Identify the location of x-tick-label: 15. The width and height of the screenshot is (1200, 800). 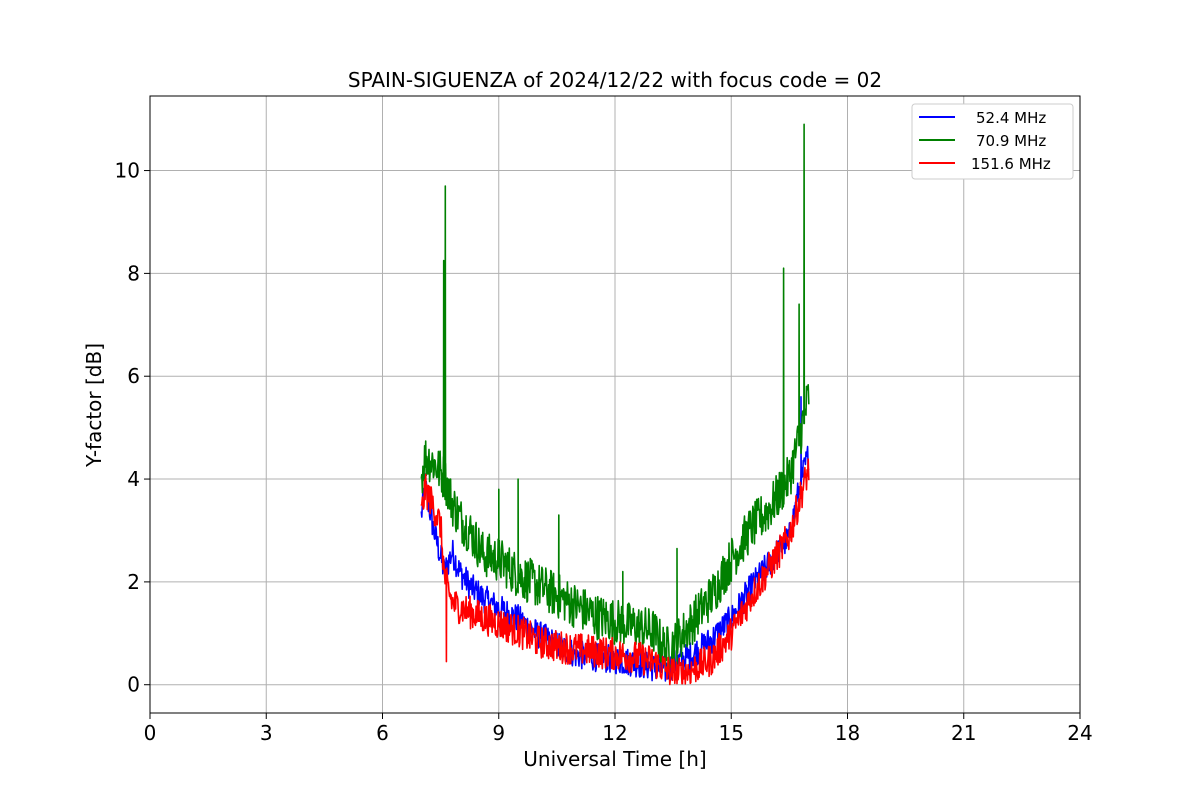
(731, 733).